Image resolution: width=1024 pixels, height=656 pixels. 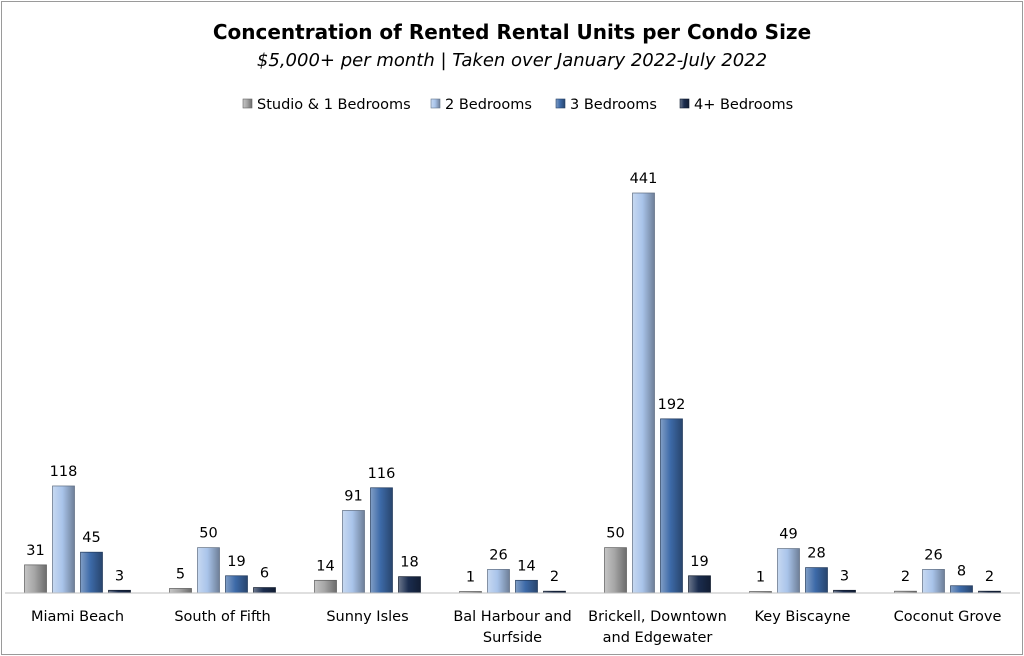 What do you see at coordinates (554, 577) in the screenshot?
I see `value-label-4-4: 2` at bounding box center [554, 577].